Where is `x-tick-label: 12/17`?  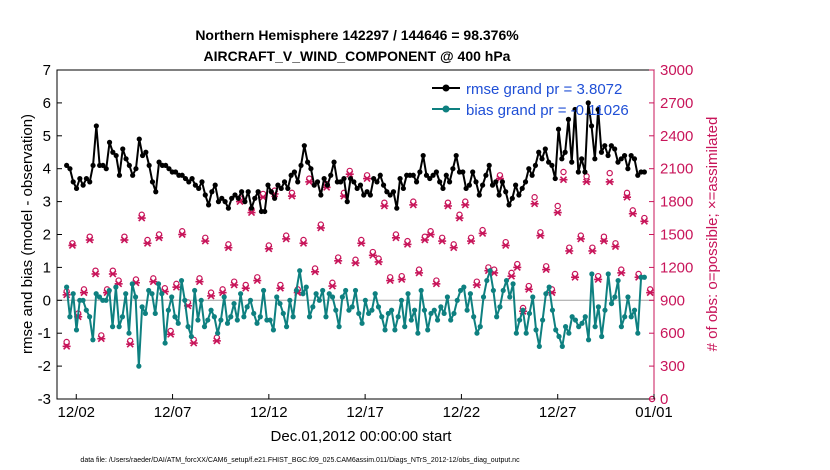 x-tick-label: 12/17 is located at coordinates (365, 412).